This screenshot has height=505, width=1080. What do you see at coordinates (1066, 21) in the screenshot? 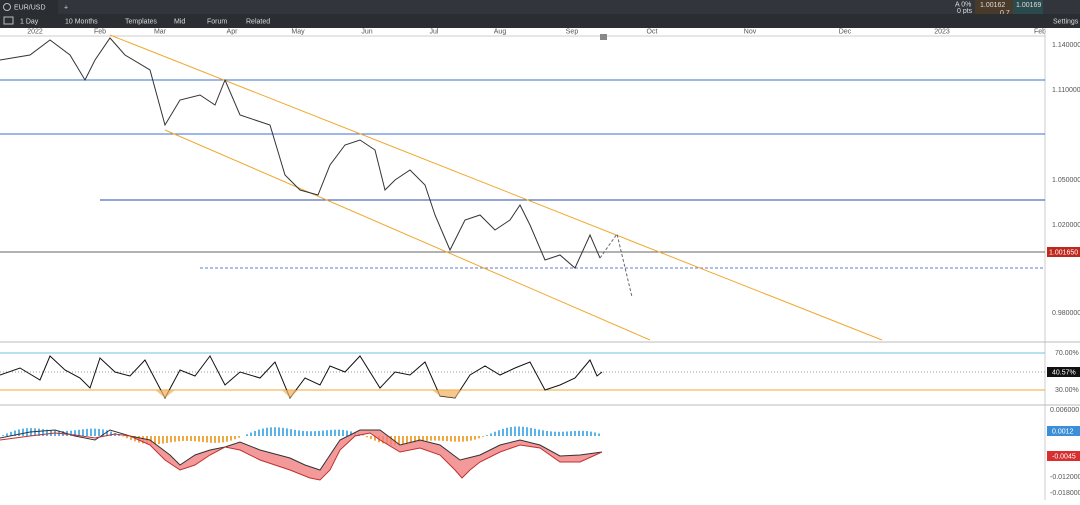
I see `settings: Settings` at bounding box center [1066, 21].